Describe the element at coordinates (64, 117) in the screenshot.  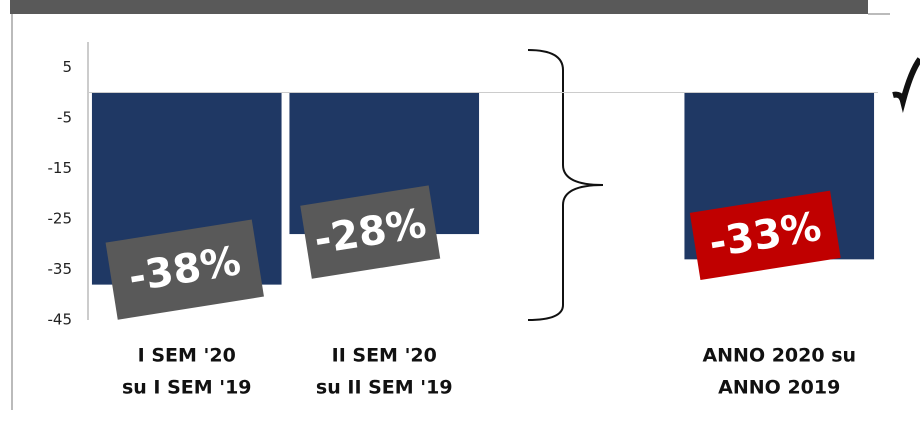
I see `y-tick-label: -5` at that location.